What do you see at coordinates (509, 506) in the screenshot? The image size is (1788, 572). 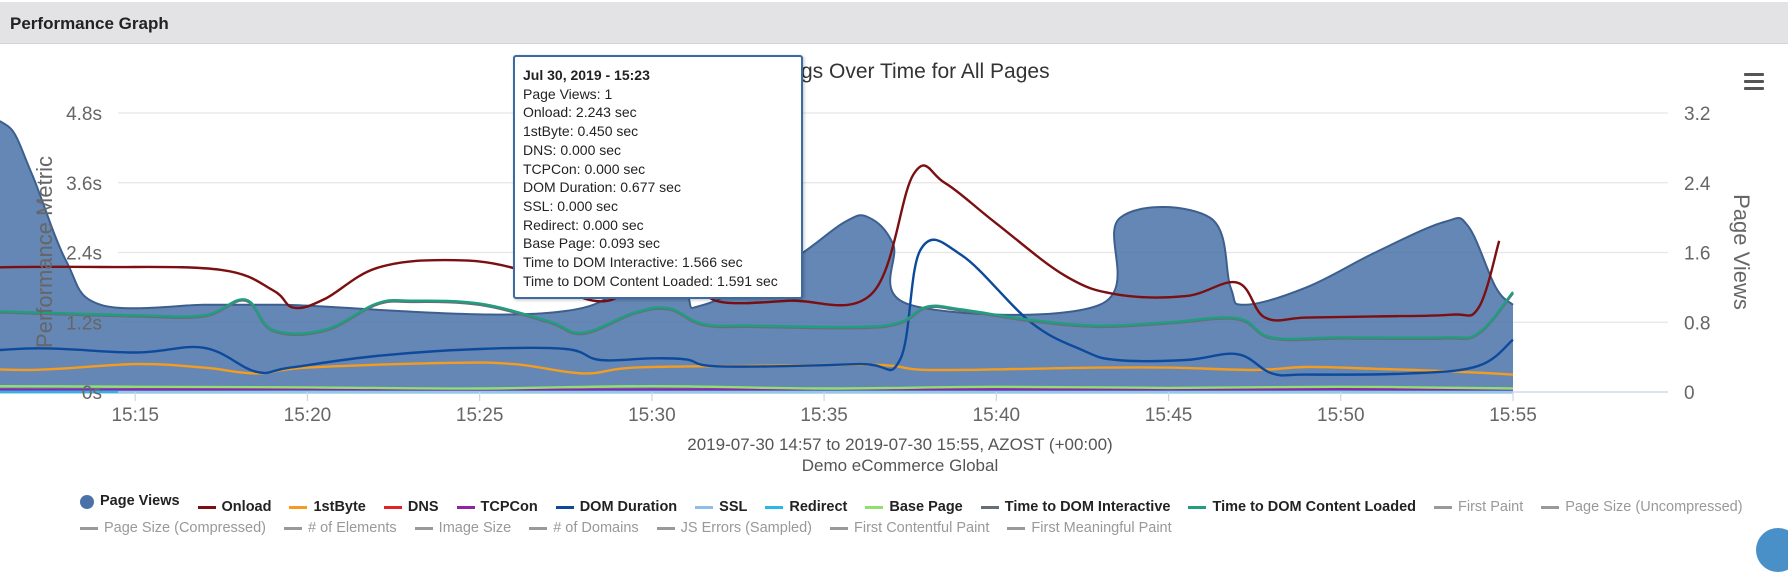 I see `legend-label: TCPCon` at bounding box center [509, 506].